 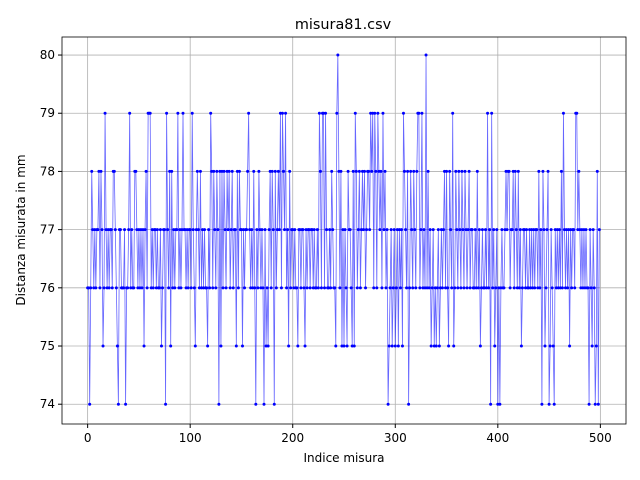 I want to click on y-tick-label: 79, so click(x=47, y=113).